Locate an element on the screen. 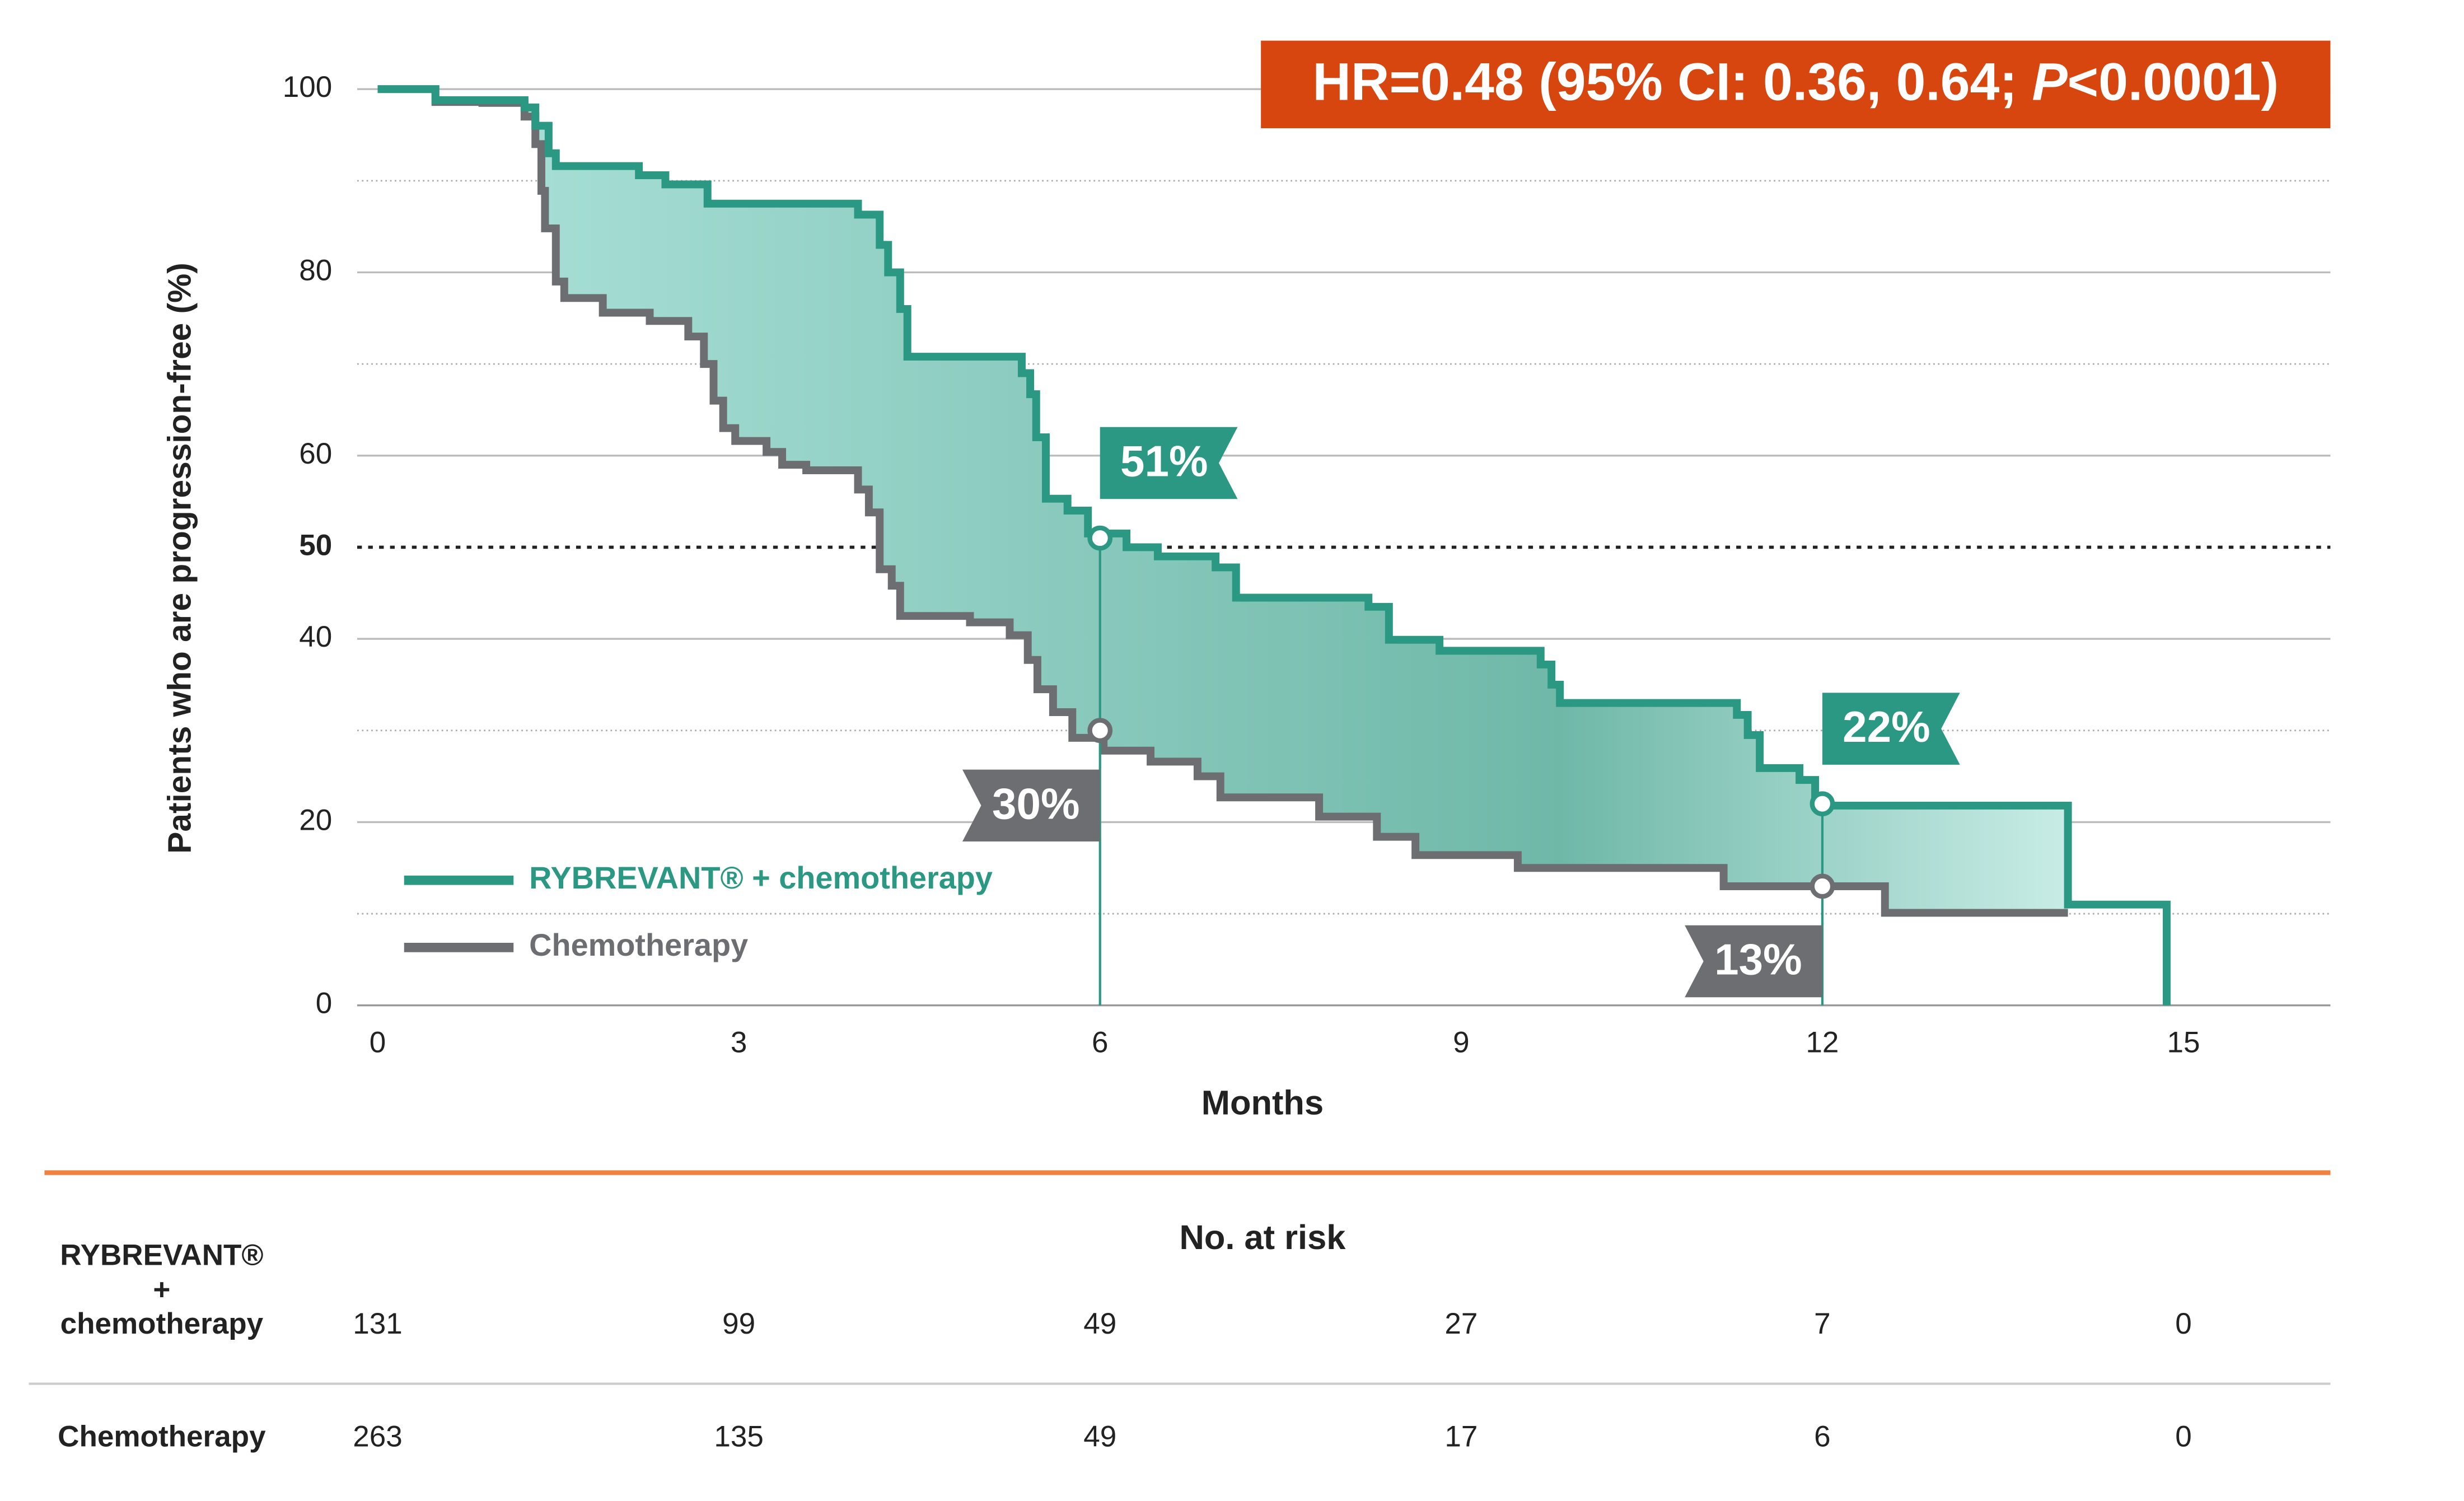  y-tick-label: 40 is located at coordinates (315, 636).